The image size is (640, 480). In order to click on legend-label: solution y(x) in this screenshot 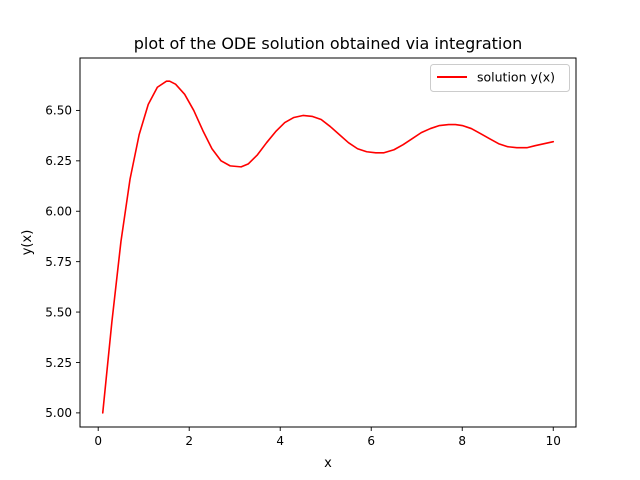, I will do `click(516, 77)`.